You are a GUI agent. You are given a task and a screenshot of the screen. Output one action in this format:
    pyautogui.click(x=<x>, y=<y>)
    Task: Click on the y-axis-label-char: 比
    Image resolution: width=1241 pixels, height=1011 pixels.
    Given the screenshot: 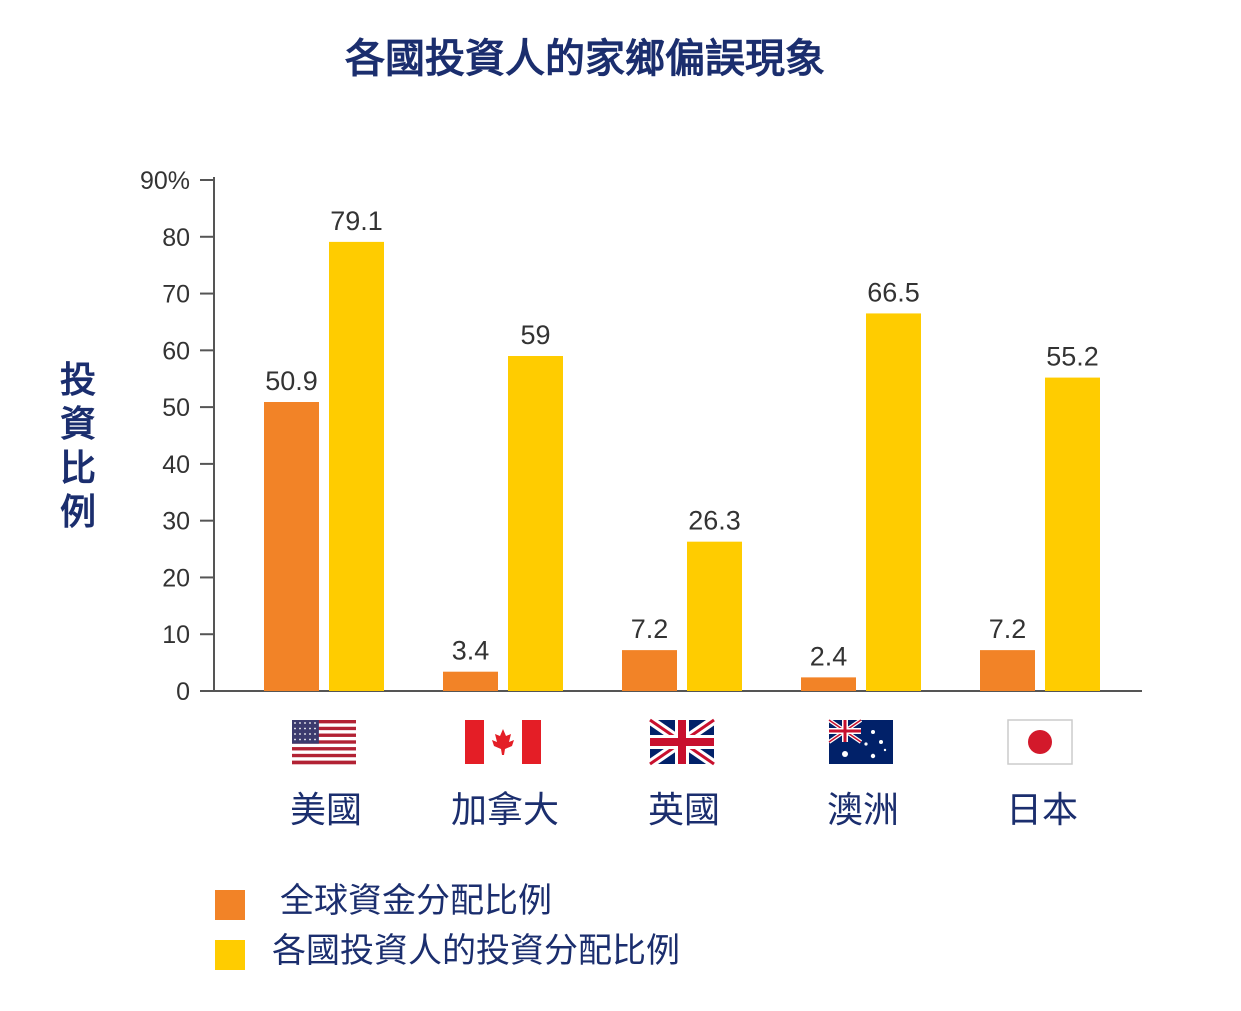 What is the action you would take?
    pyautogui.click(x=78, y=468)
    